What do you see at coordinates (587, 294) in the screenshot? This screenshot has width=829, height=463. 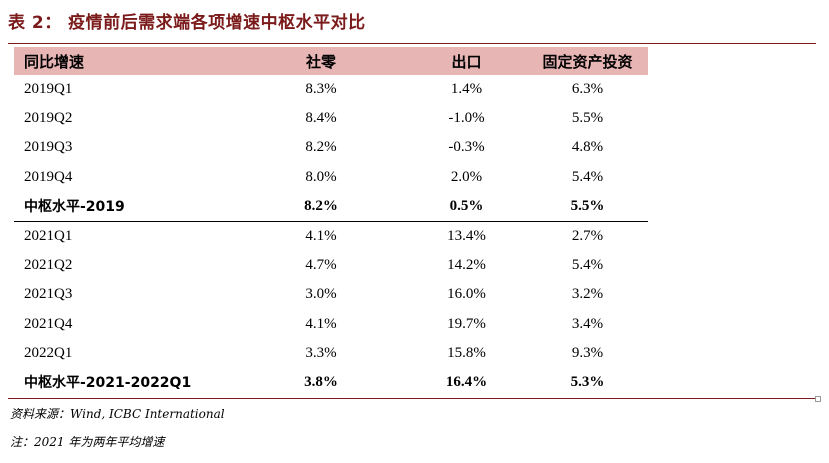 I see `fai-value: 3.2%` at bounding box center [587, 294].